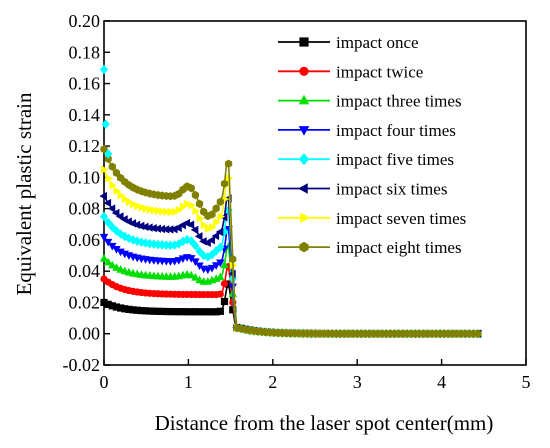 This screenshot has width=550, height=448. Describe the element at coordinates (367, 130) in the screenshot. I see `legend-entry: impact four times` at that location.